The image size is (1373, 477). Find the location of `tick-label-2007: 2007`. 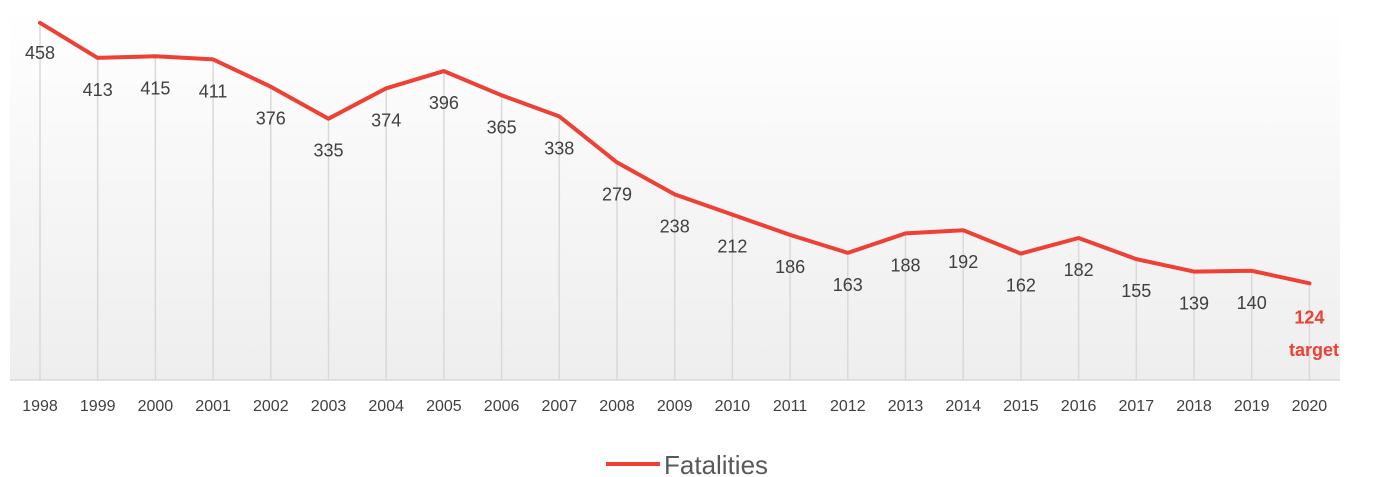

tick-label-2007: 2007 is located at coordinates (560, 406).